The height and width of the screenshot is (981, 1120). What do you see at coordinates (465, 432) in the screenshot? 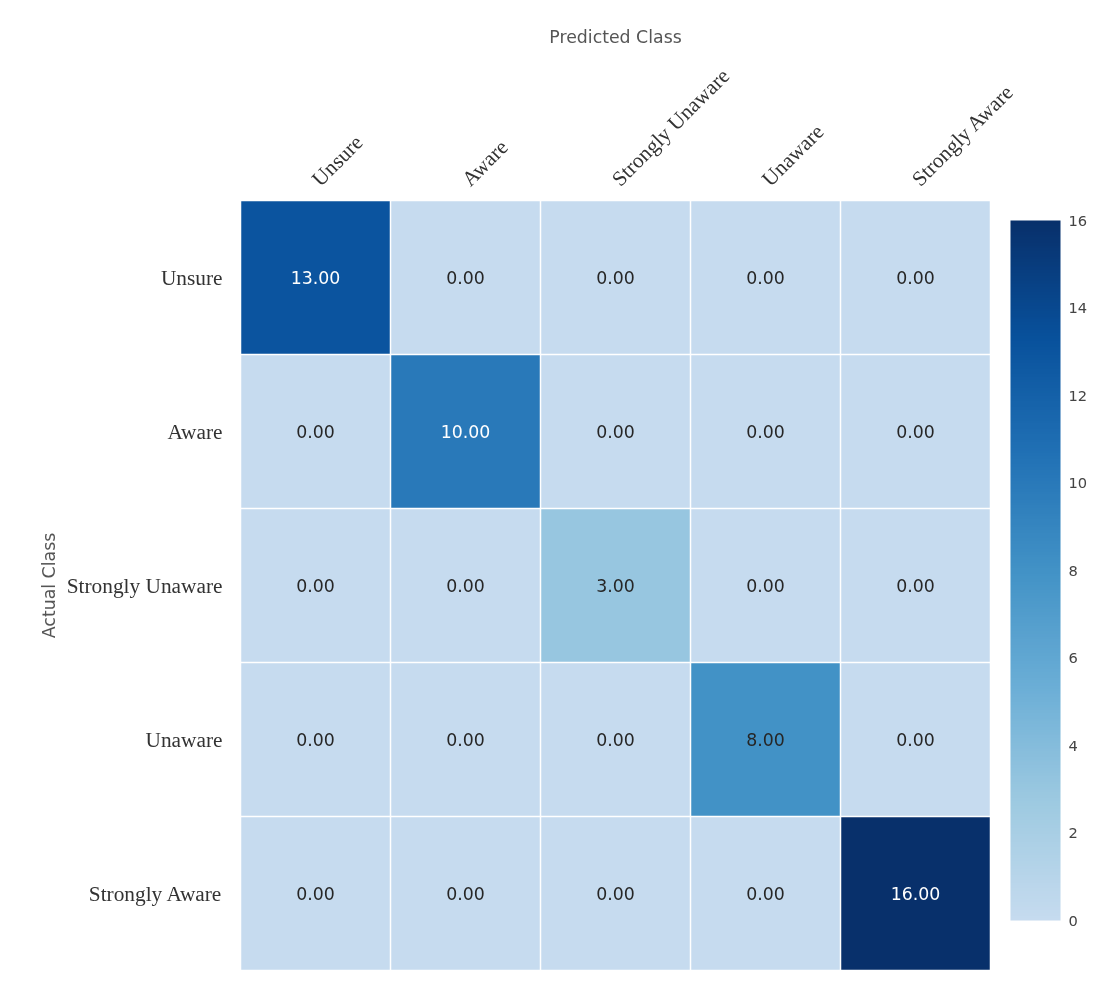
I see `data-label: 10.00` at bounding box center [465, 432].